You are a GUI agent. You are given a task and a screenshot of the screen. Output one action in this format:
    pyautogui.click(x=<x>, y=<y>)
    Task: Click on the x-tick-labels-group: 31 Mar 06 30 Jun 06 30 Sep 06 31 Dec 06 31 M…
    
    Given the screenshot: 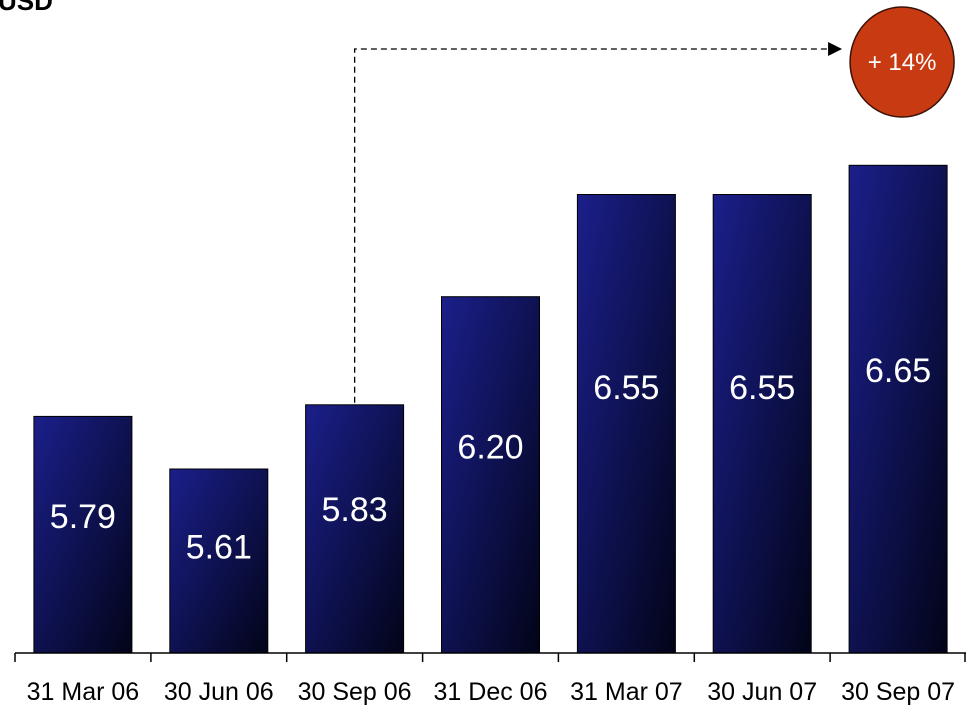 What is the action you would take?
    pyautogui.click(x=491, y=692)
    